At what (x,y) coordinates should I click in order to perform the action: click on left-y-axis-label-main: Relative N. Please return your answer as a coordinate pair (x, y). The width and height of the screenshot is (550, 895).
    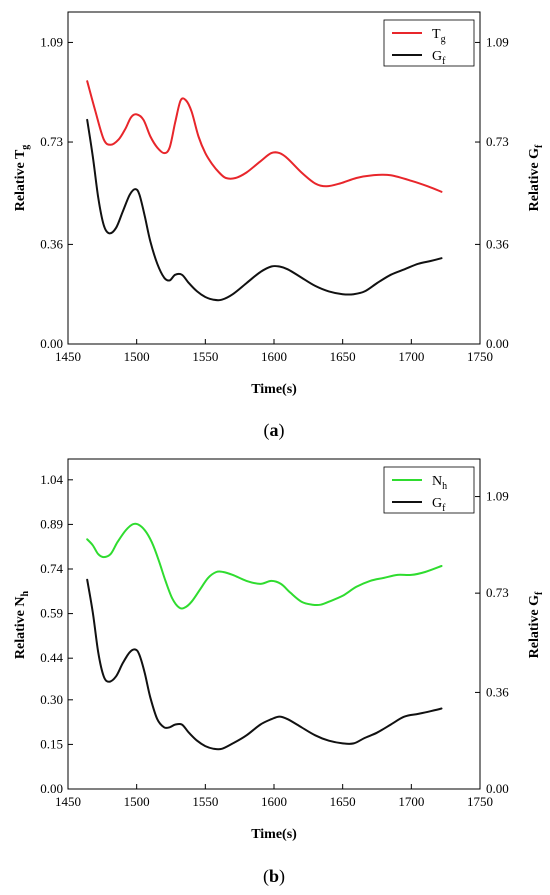
    Looking at the image, I should click on (20, 627).